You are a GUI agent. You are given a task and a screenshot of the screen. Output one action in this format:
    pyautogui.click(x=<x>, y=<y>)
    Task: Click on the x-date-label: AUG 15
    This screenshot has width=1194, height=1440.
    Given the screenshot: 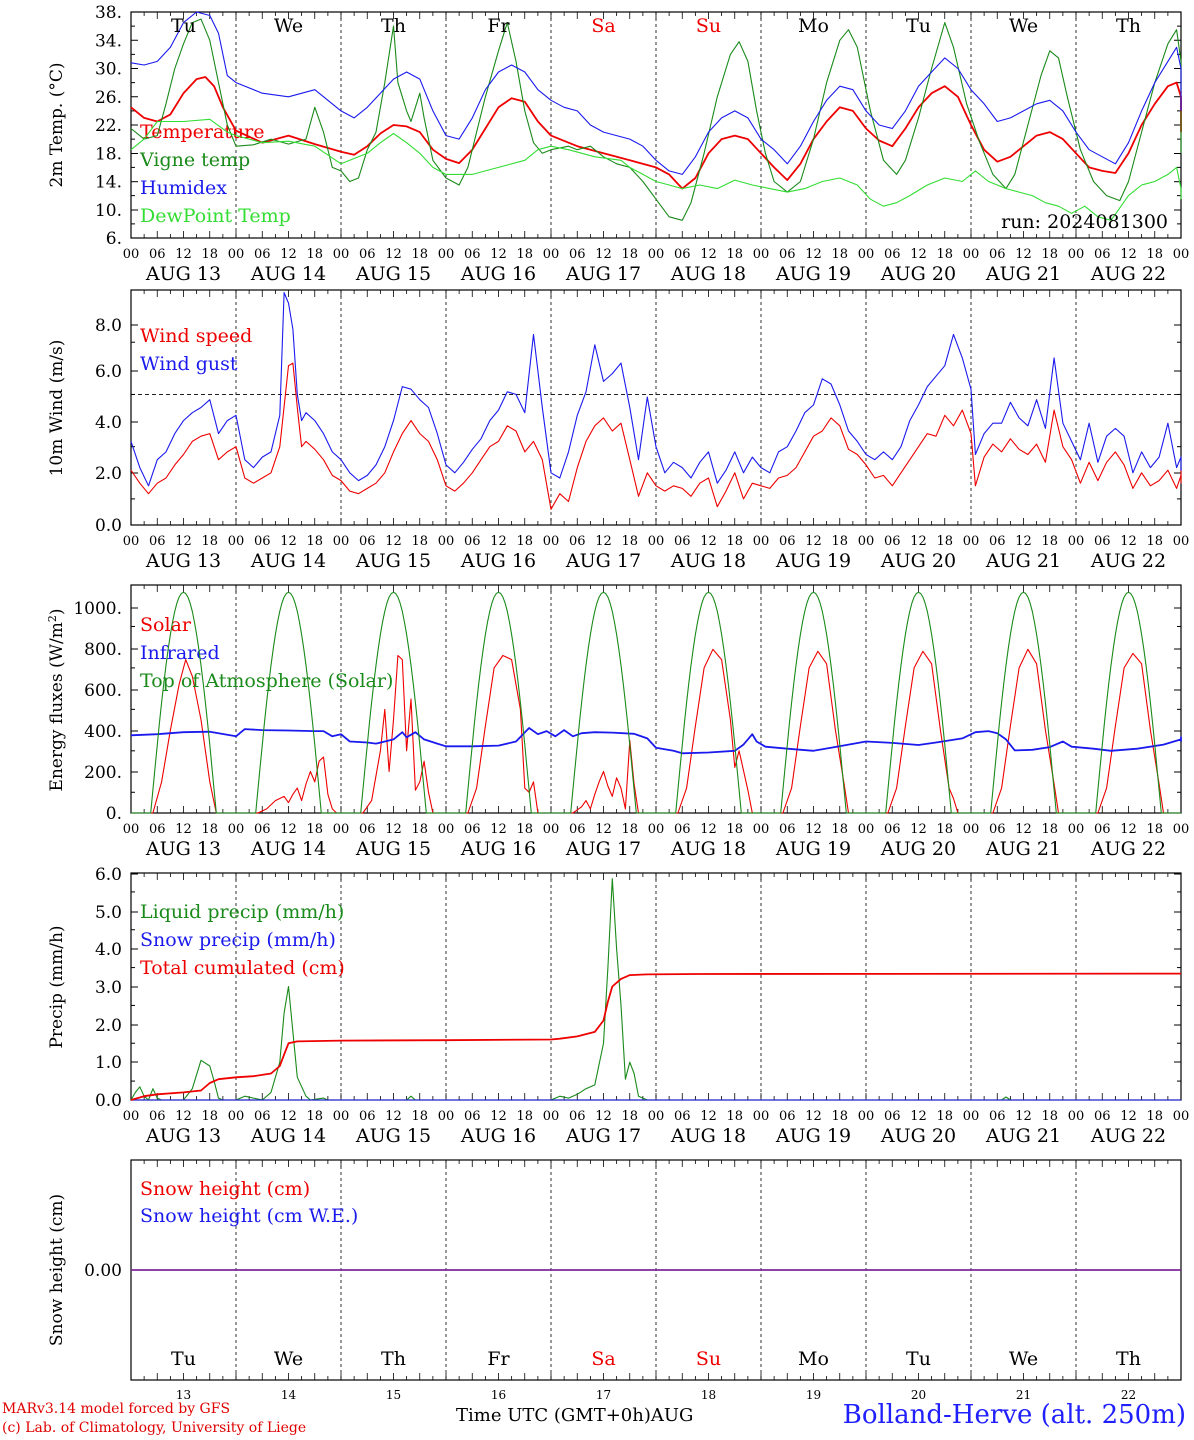 What is the action you would take?
    pyautogui.click(x=393, y=274)
    